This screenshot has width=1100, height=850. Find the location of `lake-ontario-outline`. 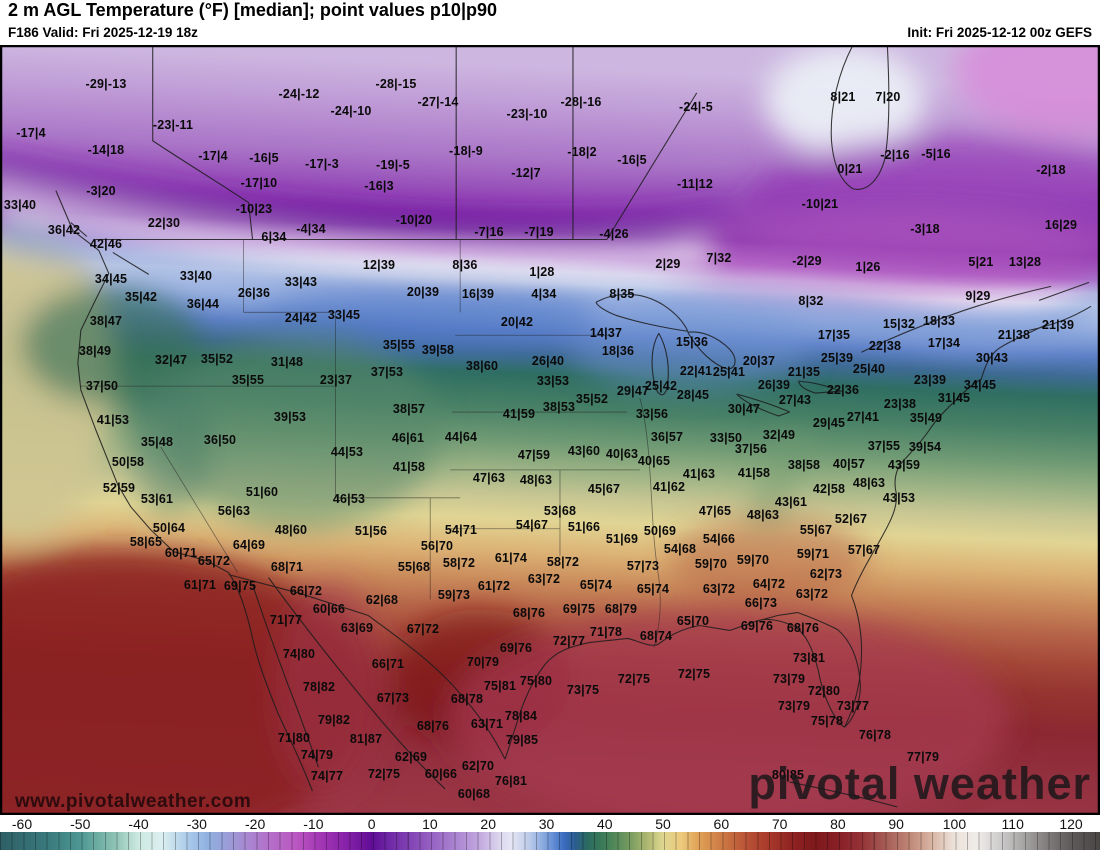

lake-ontario-outline is located at coordinates (820, 387).